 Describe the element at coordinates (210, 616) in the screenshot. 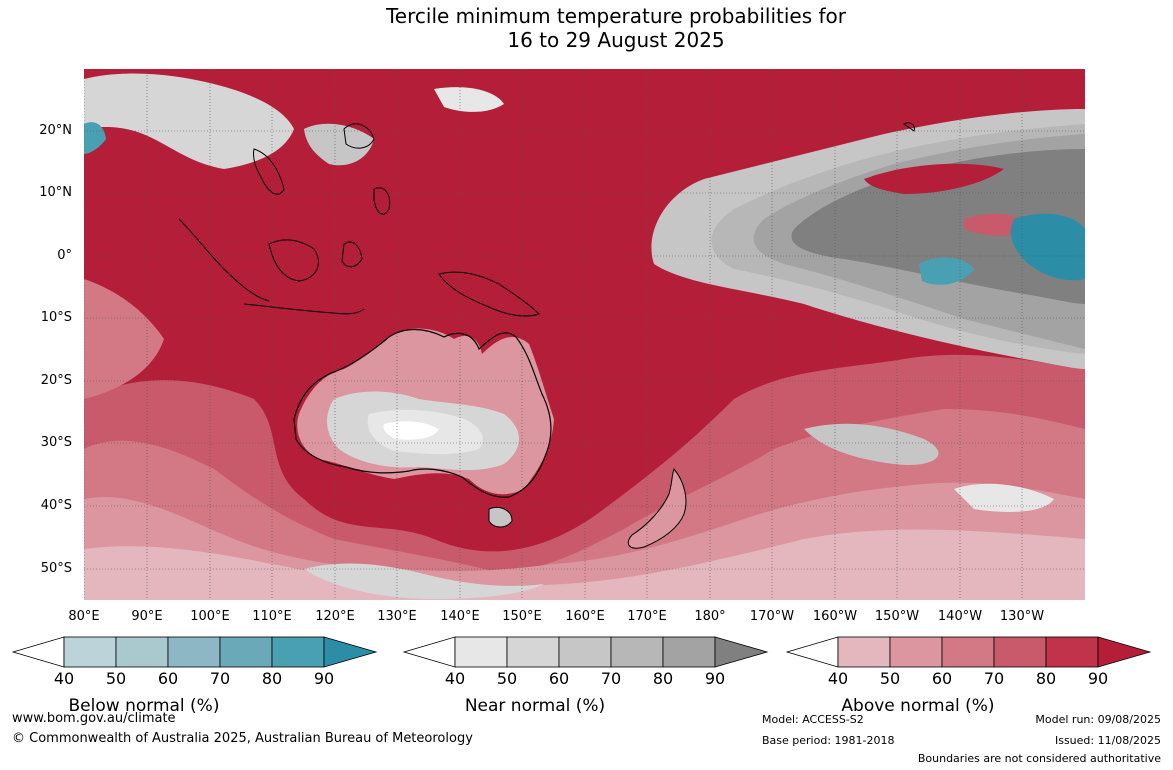

I see `longitude-label: 100°E` at that location.